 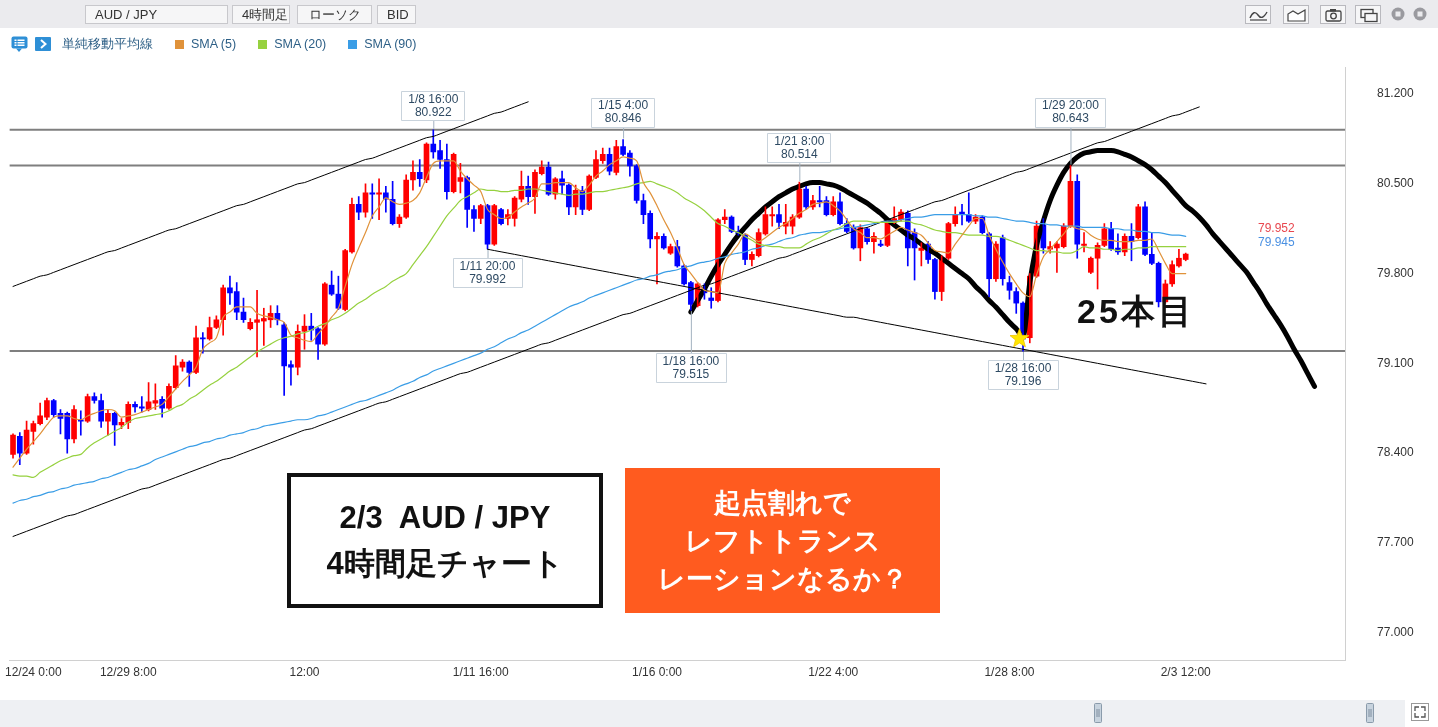 I want to click on x-tick-label: 12/29 8:00, so click(x=128, y=672).